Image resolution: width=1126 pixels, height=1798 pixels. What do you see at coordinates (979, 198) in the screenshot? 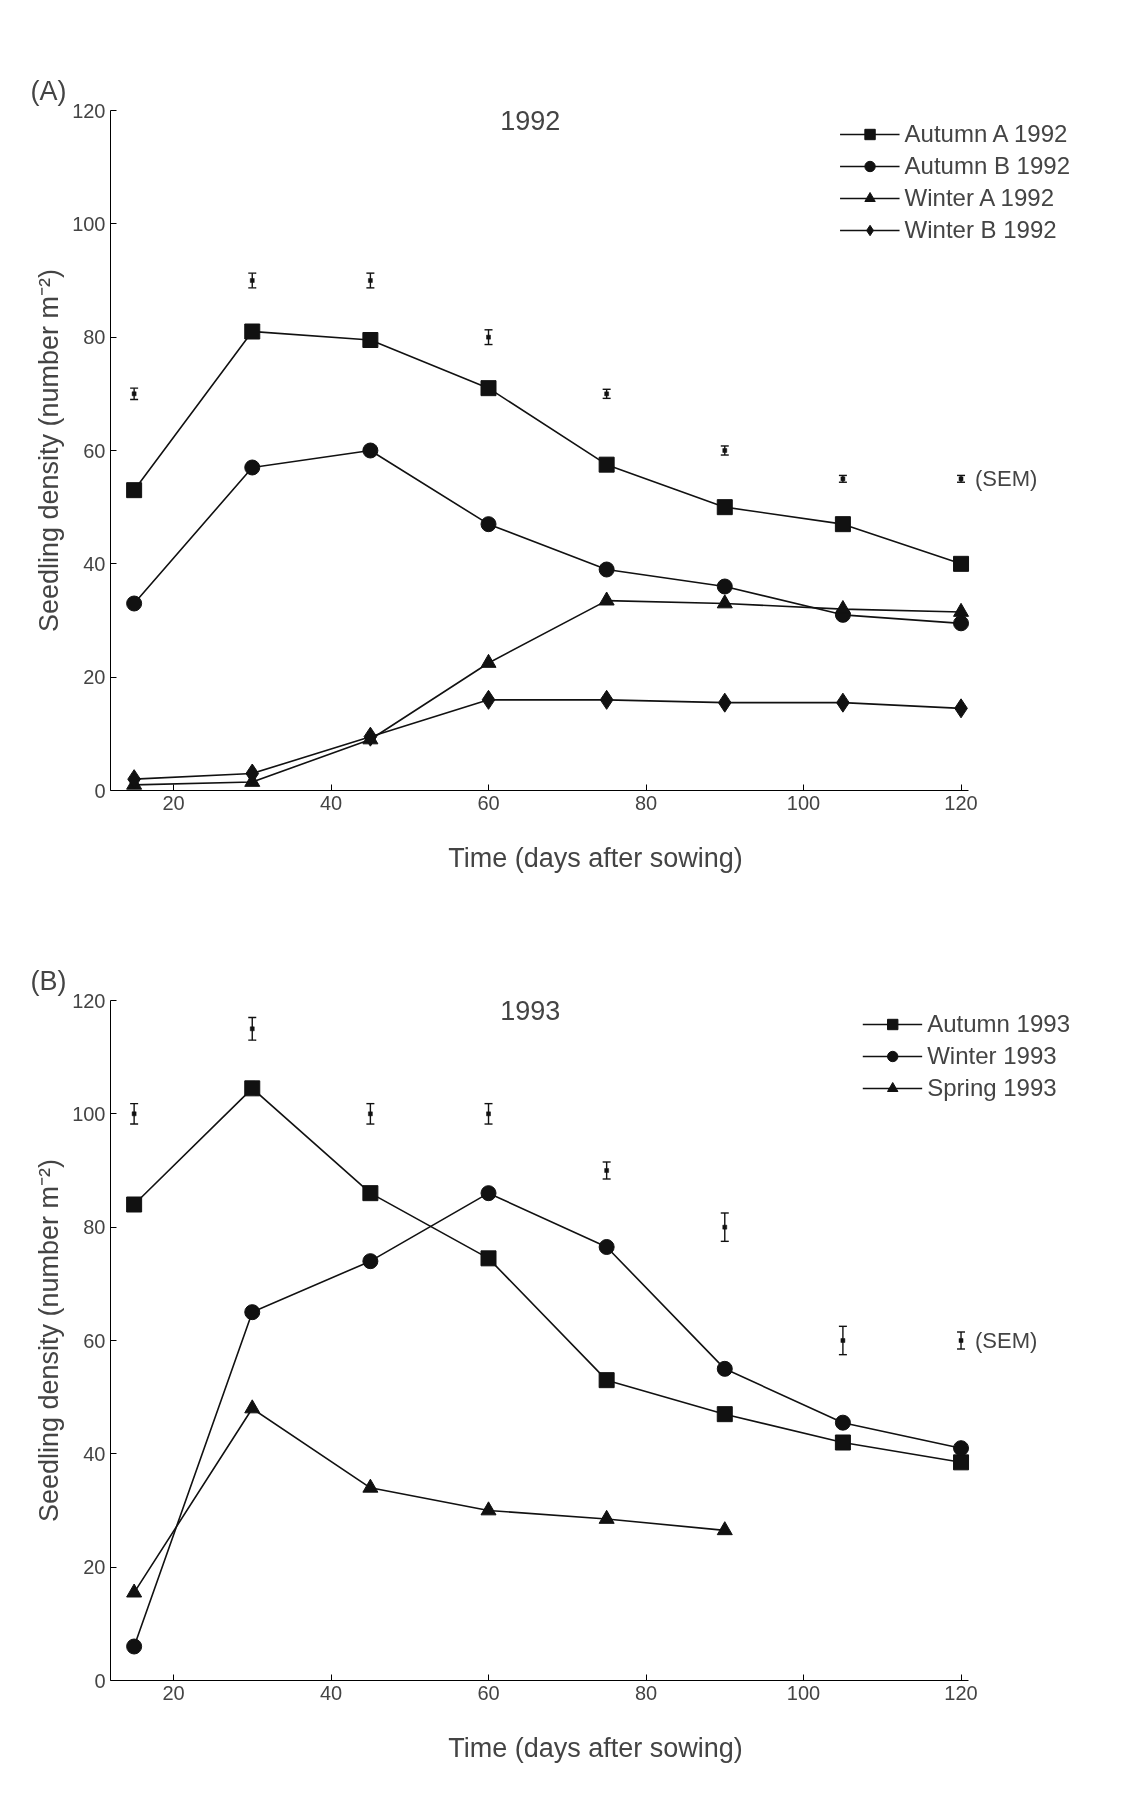
I see `legend-label: Winter A 1992` at bounding box center [979, 198].